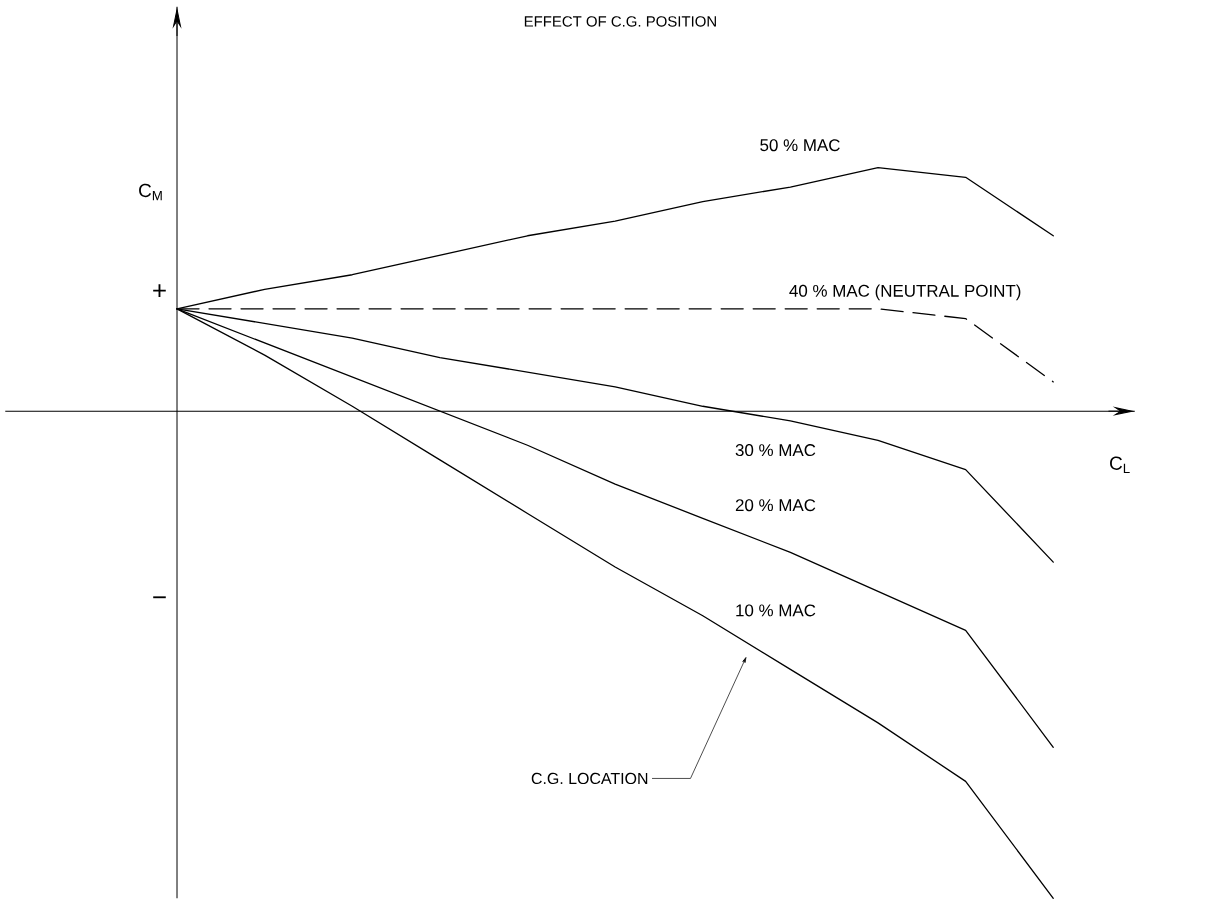  What do you see at coordinates (905, 292) in the screenshot?
I see `series-label: 40 % MAC (NEUTRAL POINT)` at bounding box center [905, 292].